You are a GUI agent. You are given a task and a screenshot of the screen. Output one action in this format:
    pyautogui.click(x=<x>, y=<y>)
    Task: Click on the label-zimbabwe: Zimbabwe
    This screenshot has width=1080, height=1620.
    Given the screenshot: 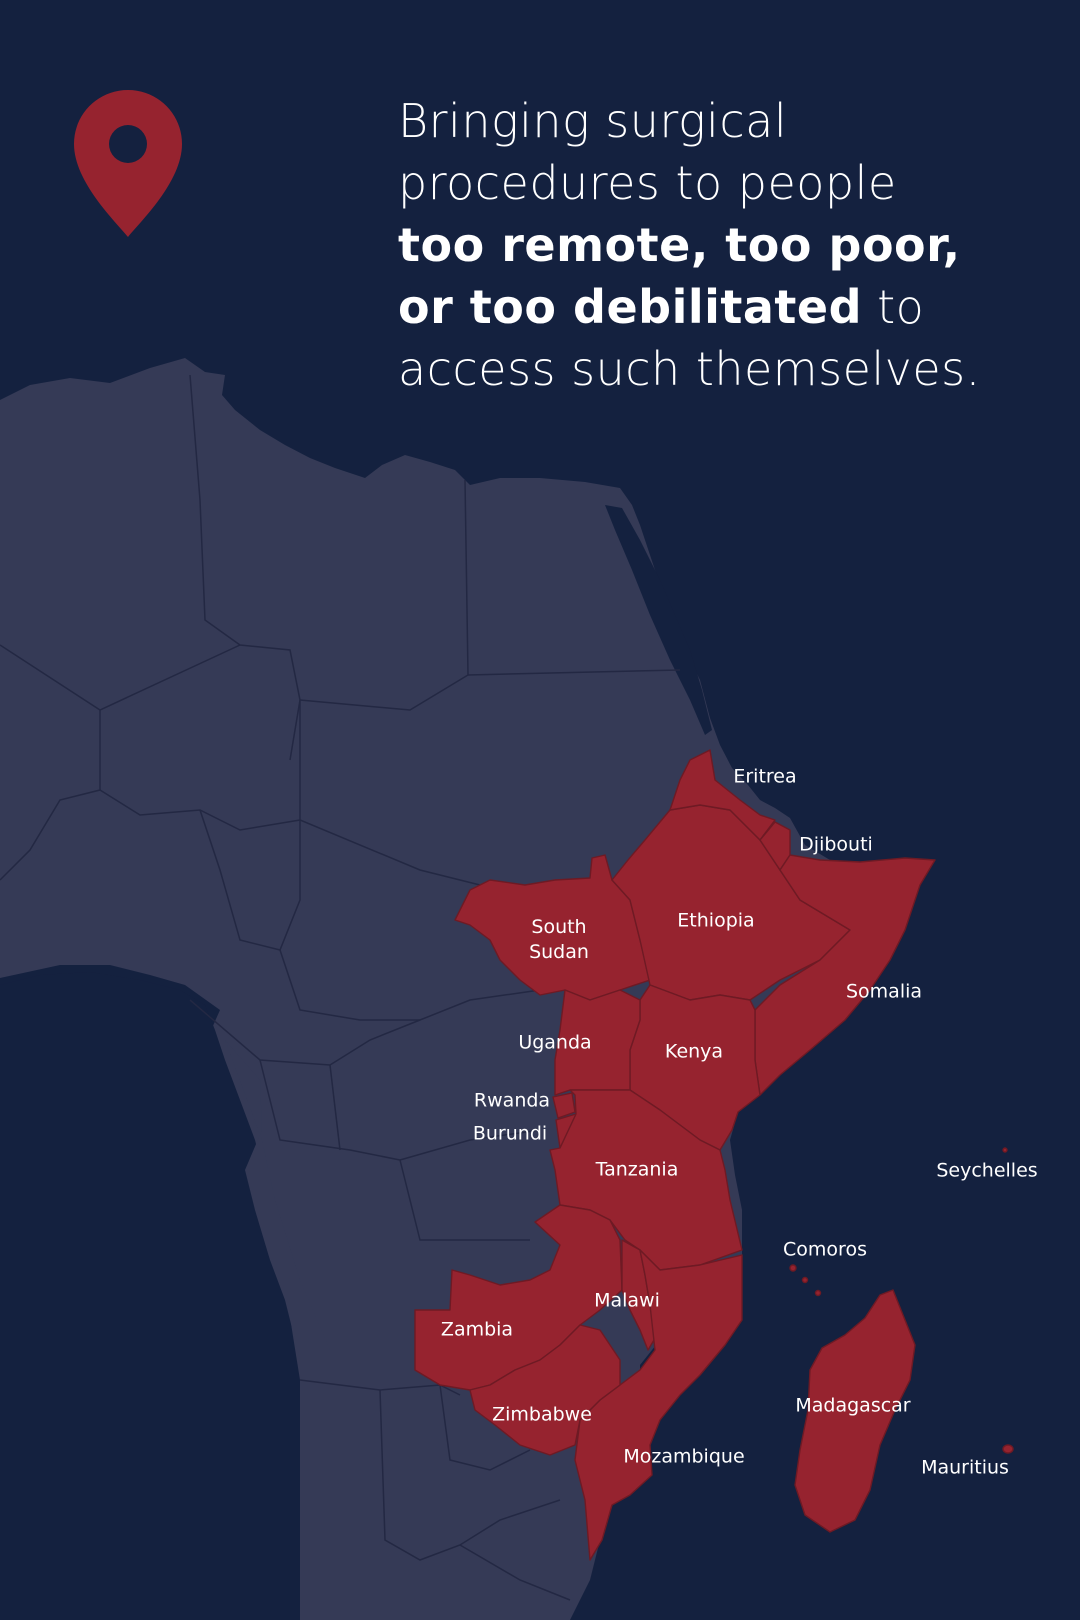 What is the action you would take?
    pyautogui.click(x=542, y=1414)
    